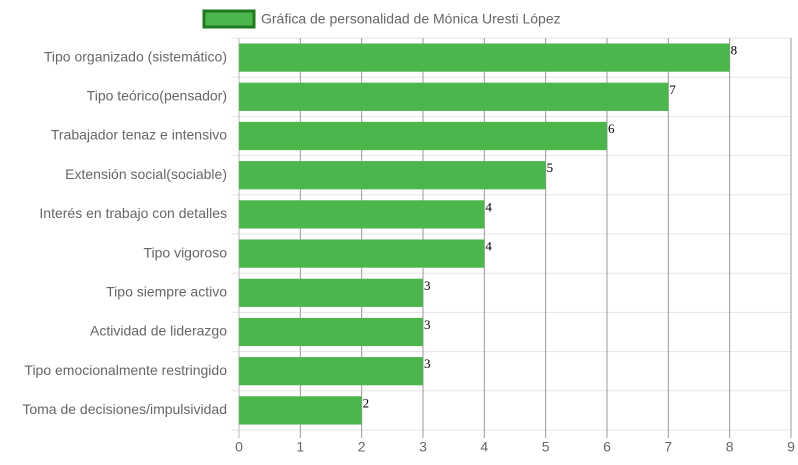  What do you see at coordinates (125, 370) in the screenshot?
I see `y-tick-label: Tipo emocionalmente restringido` at bounding box center [125, 370].